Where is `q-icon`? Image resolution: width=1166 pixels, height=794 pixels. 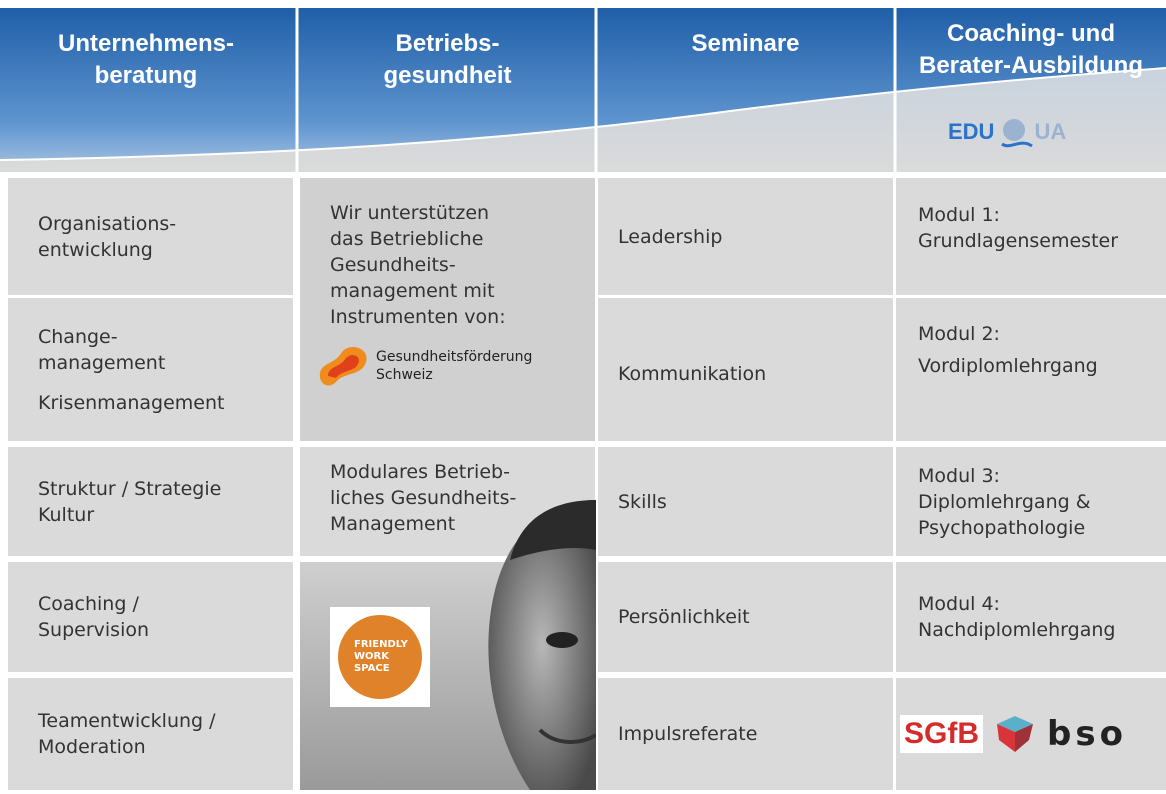
q-icon is located at coordinates (1017, 133).